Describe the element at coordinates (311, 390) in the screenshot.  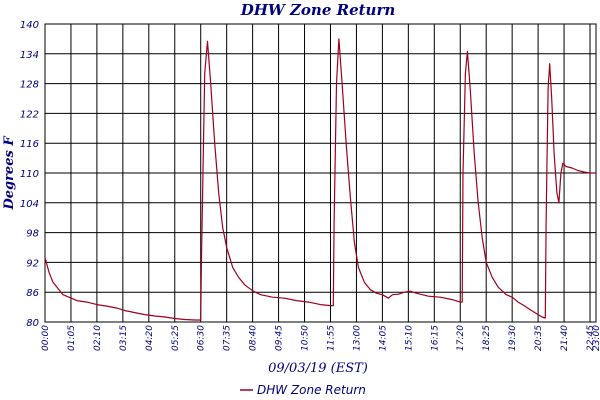
I see `legend-label: DHW Zone Return` at that location.